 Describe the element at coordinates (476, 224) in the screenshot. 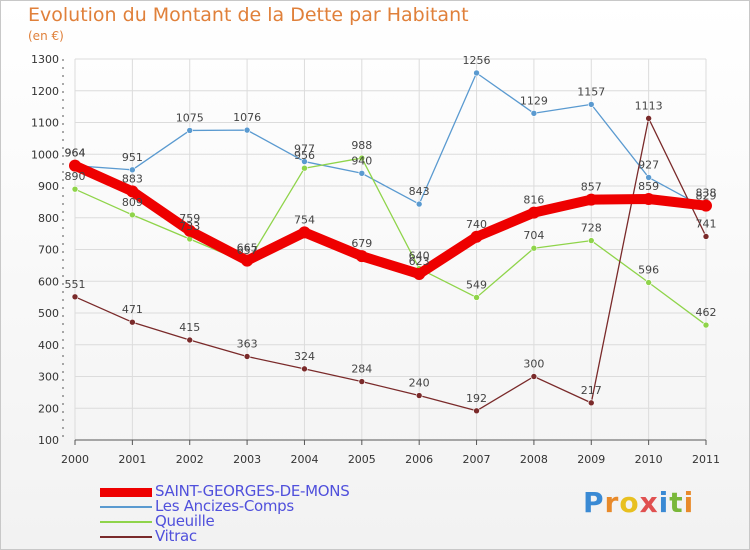

I see `data-label: 740` at that location.